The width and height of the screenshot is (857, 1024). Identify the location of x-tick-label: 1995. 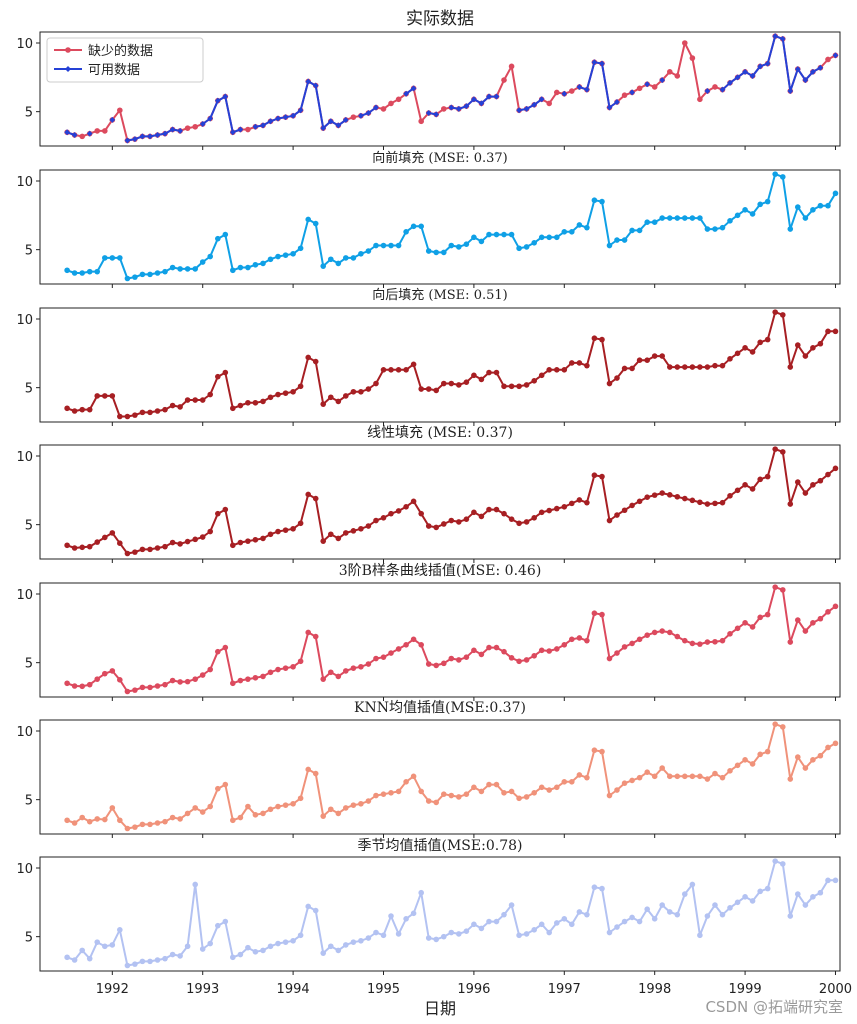
(383, 989).